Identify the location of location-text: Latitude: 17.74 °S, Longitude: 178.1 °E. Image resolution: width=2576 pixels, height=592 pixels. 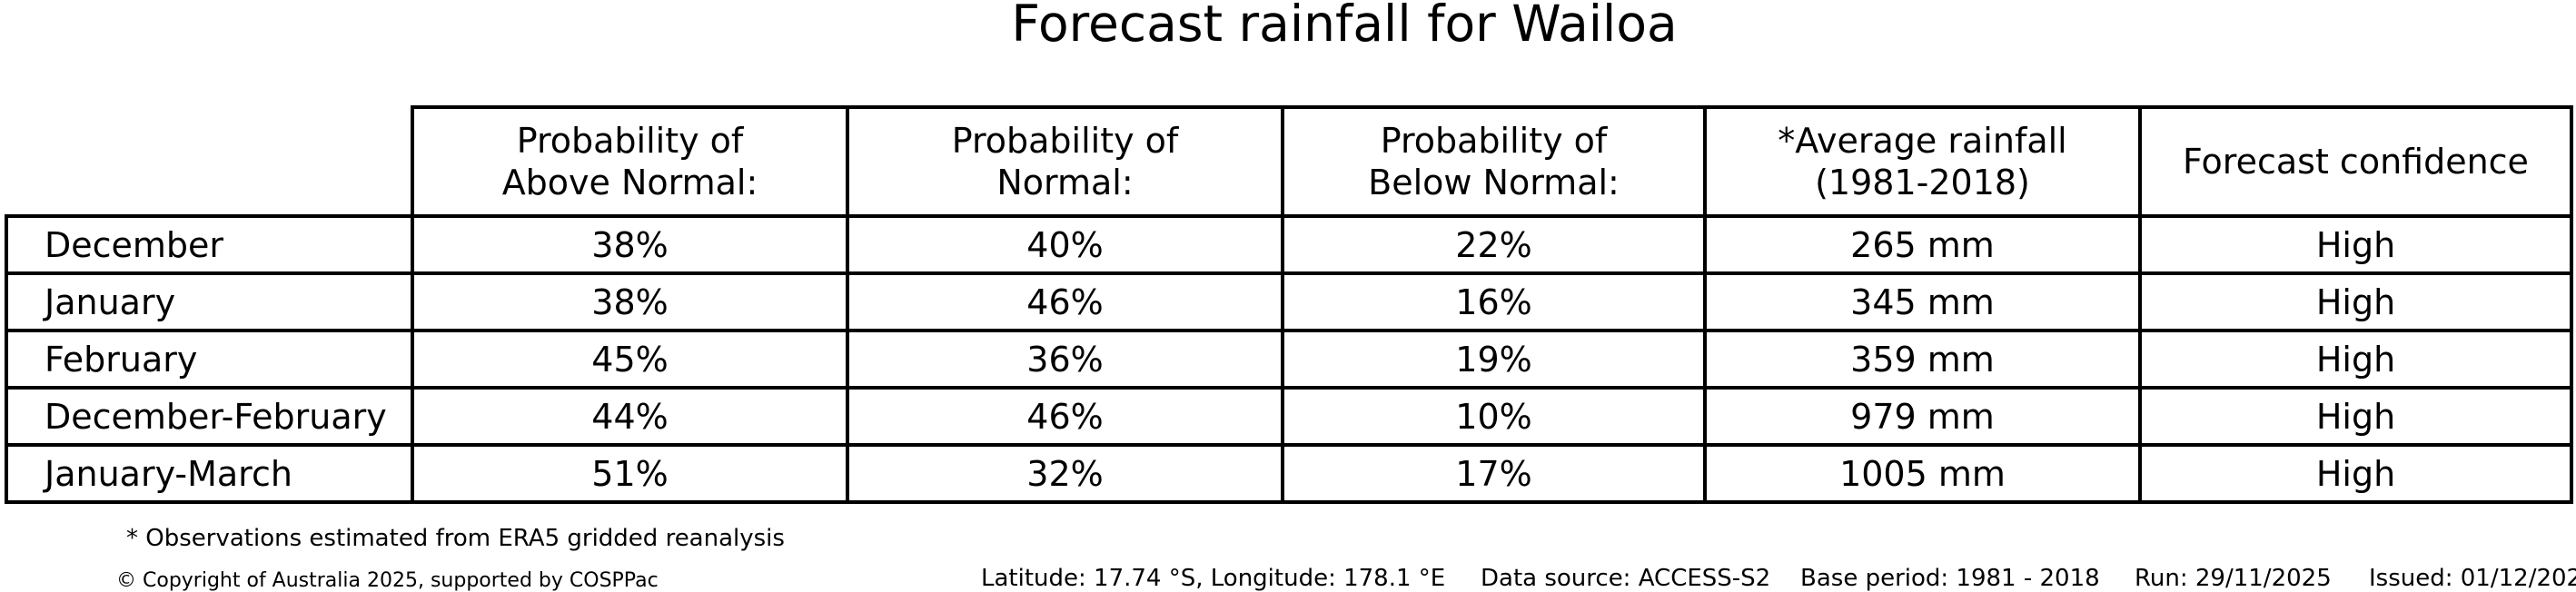
(1213, 578).